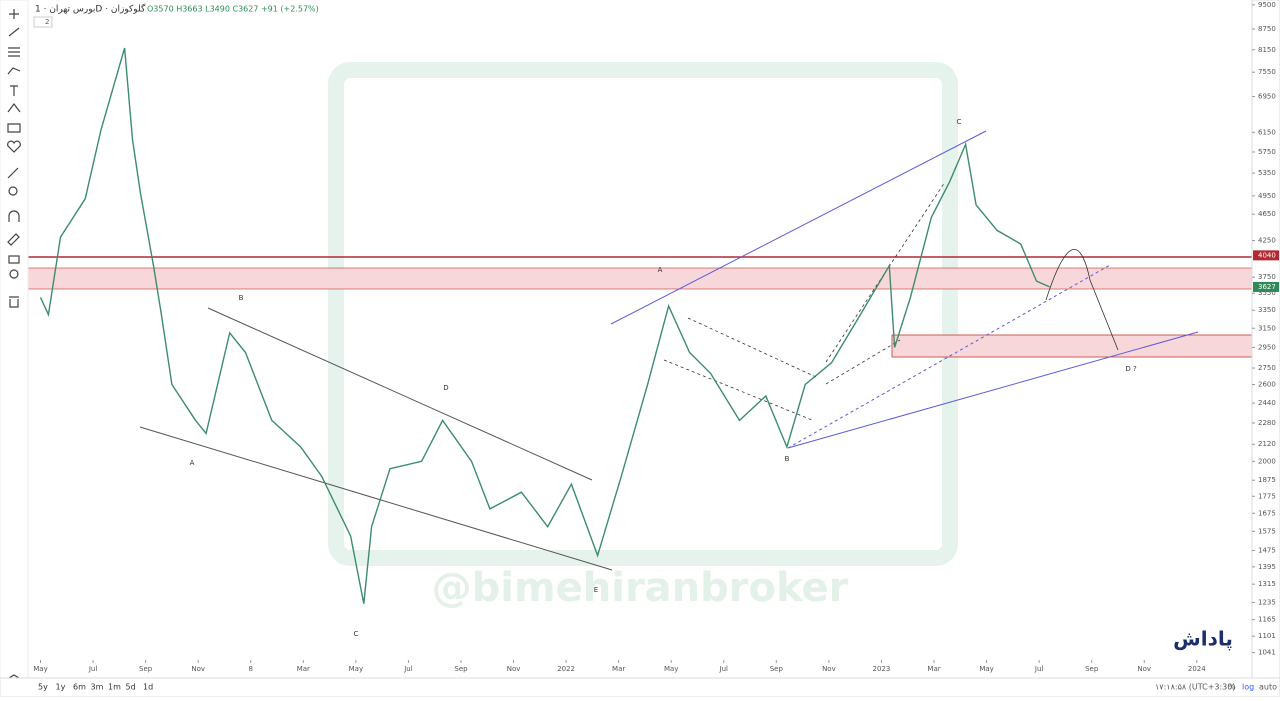 Image resolution: width=1280 pixels, height=701 pixels. Describe the element at coordinates (1267, 444) in the screenshot. I see `y-tick-label: 2120` at that location.